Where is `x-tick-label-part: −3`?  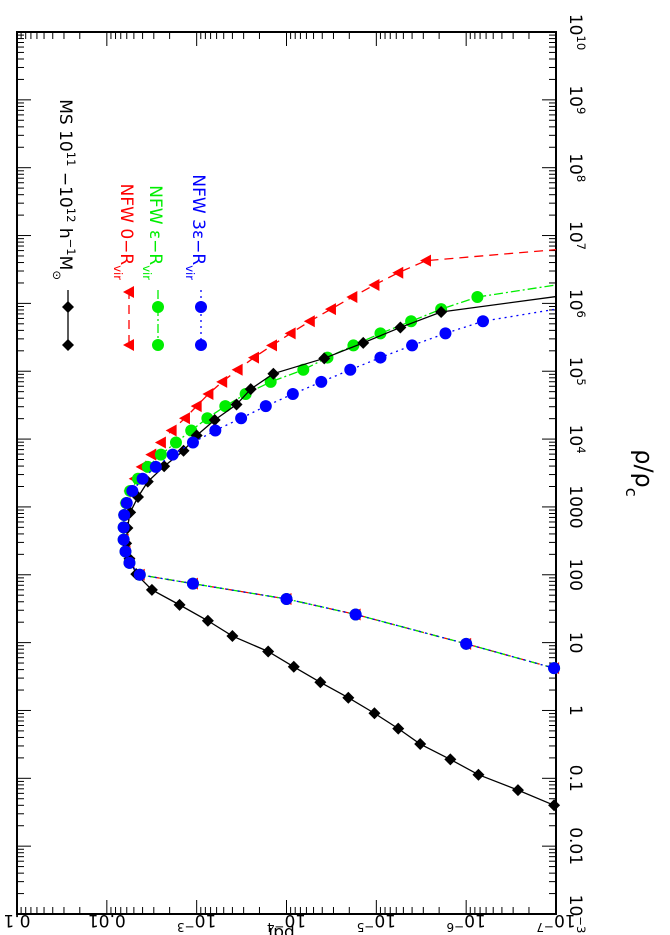 x-tick-label-part: −3 is located at coordinates (581, 924).